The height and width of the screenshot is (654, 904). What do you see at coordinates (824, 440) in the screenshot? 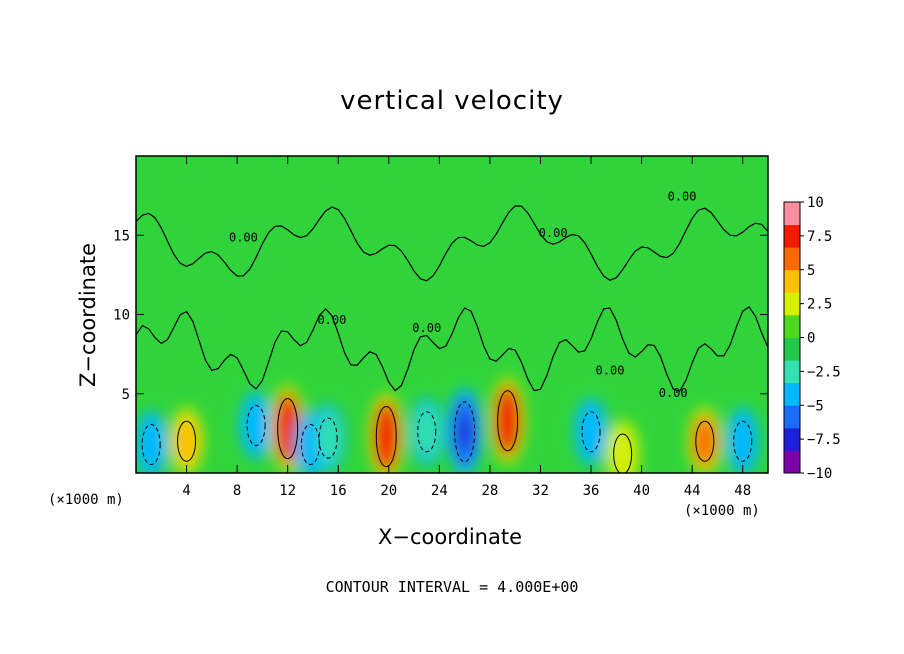
I see `colorbar-tick-label: −7.5` at bounding box center [824, 440].